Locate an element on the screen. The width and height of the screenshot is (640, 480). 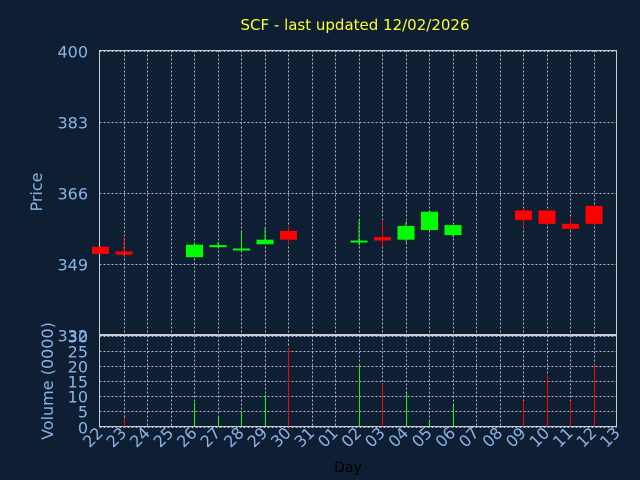
volume-tick-label: 0 is located at coordinates (83, 428).